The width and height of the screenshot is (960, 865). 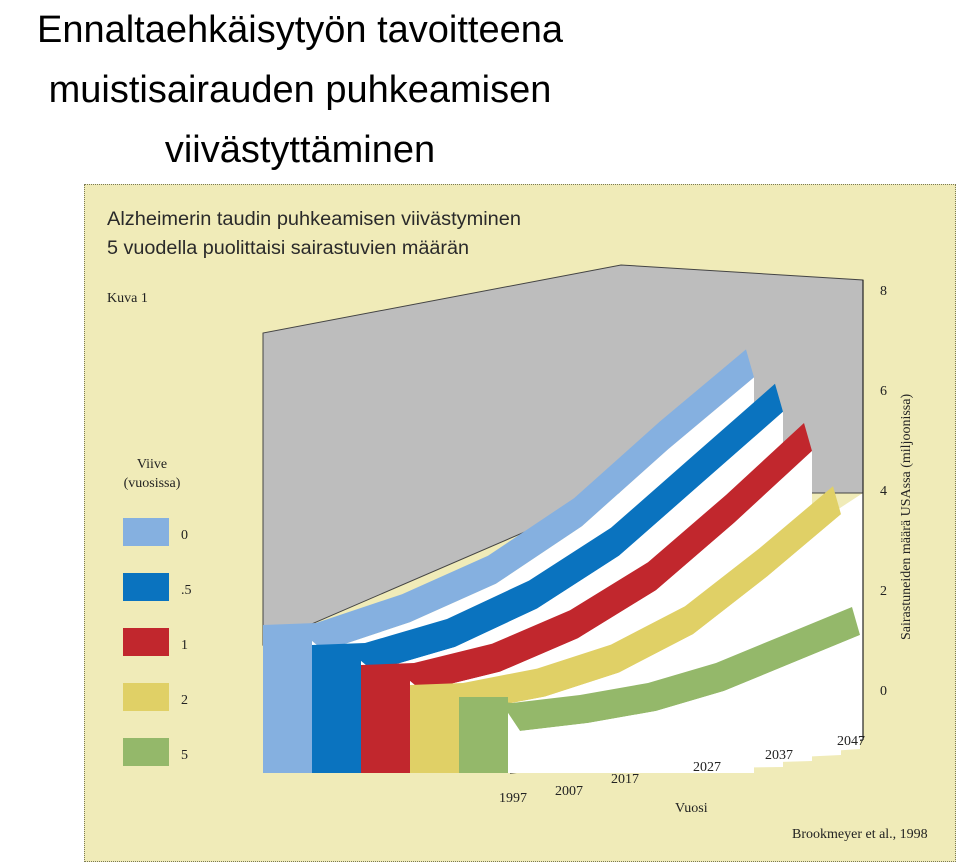 I want to click on slide-title-line: viivästyttäminen, so click(x=300, y=150).